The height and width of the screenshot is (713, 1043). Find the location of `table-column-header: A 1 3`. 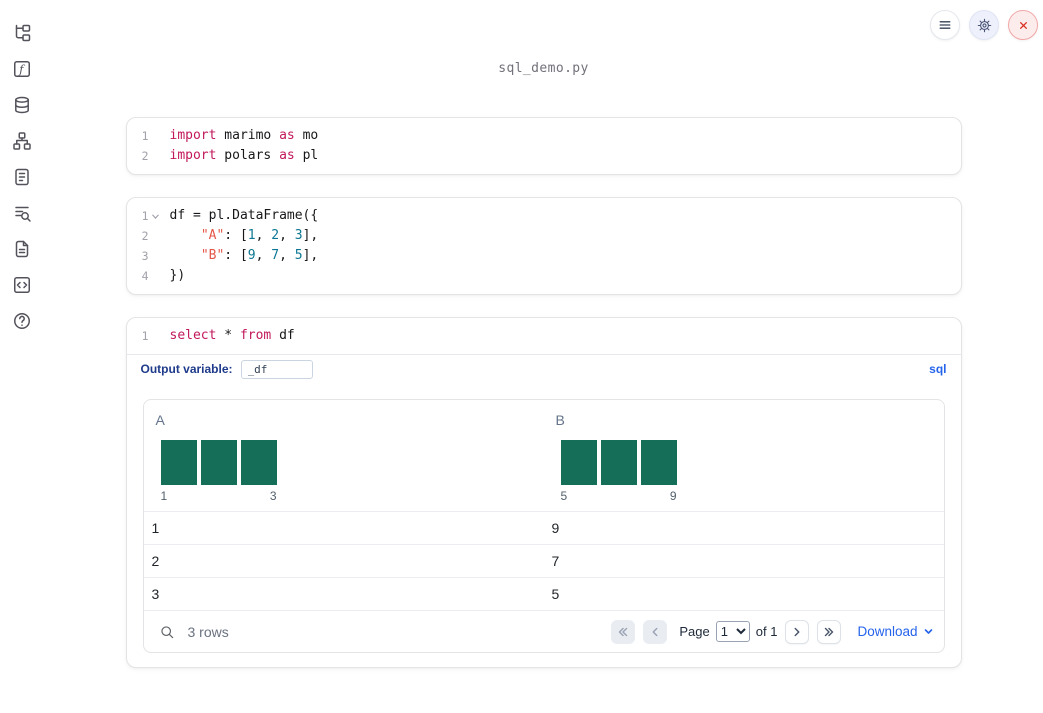

table-column-header: A 1 3 is located at coordinates (344, 455).